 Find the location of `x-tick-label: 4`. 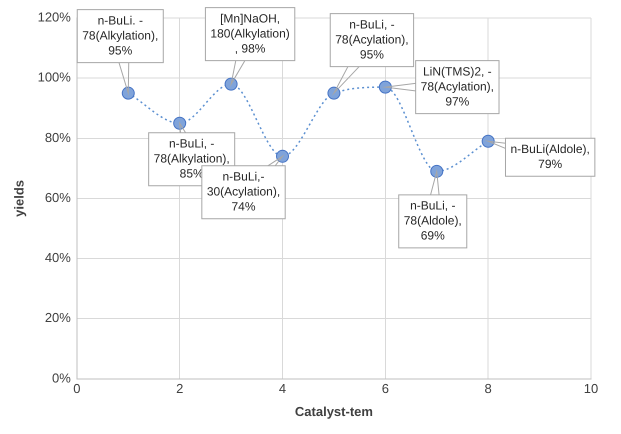

x-tick-label: 4 is located at coordinates (282, 388).